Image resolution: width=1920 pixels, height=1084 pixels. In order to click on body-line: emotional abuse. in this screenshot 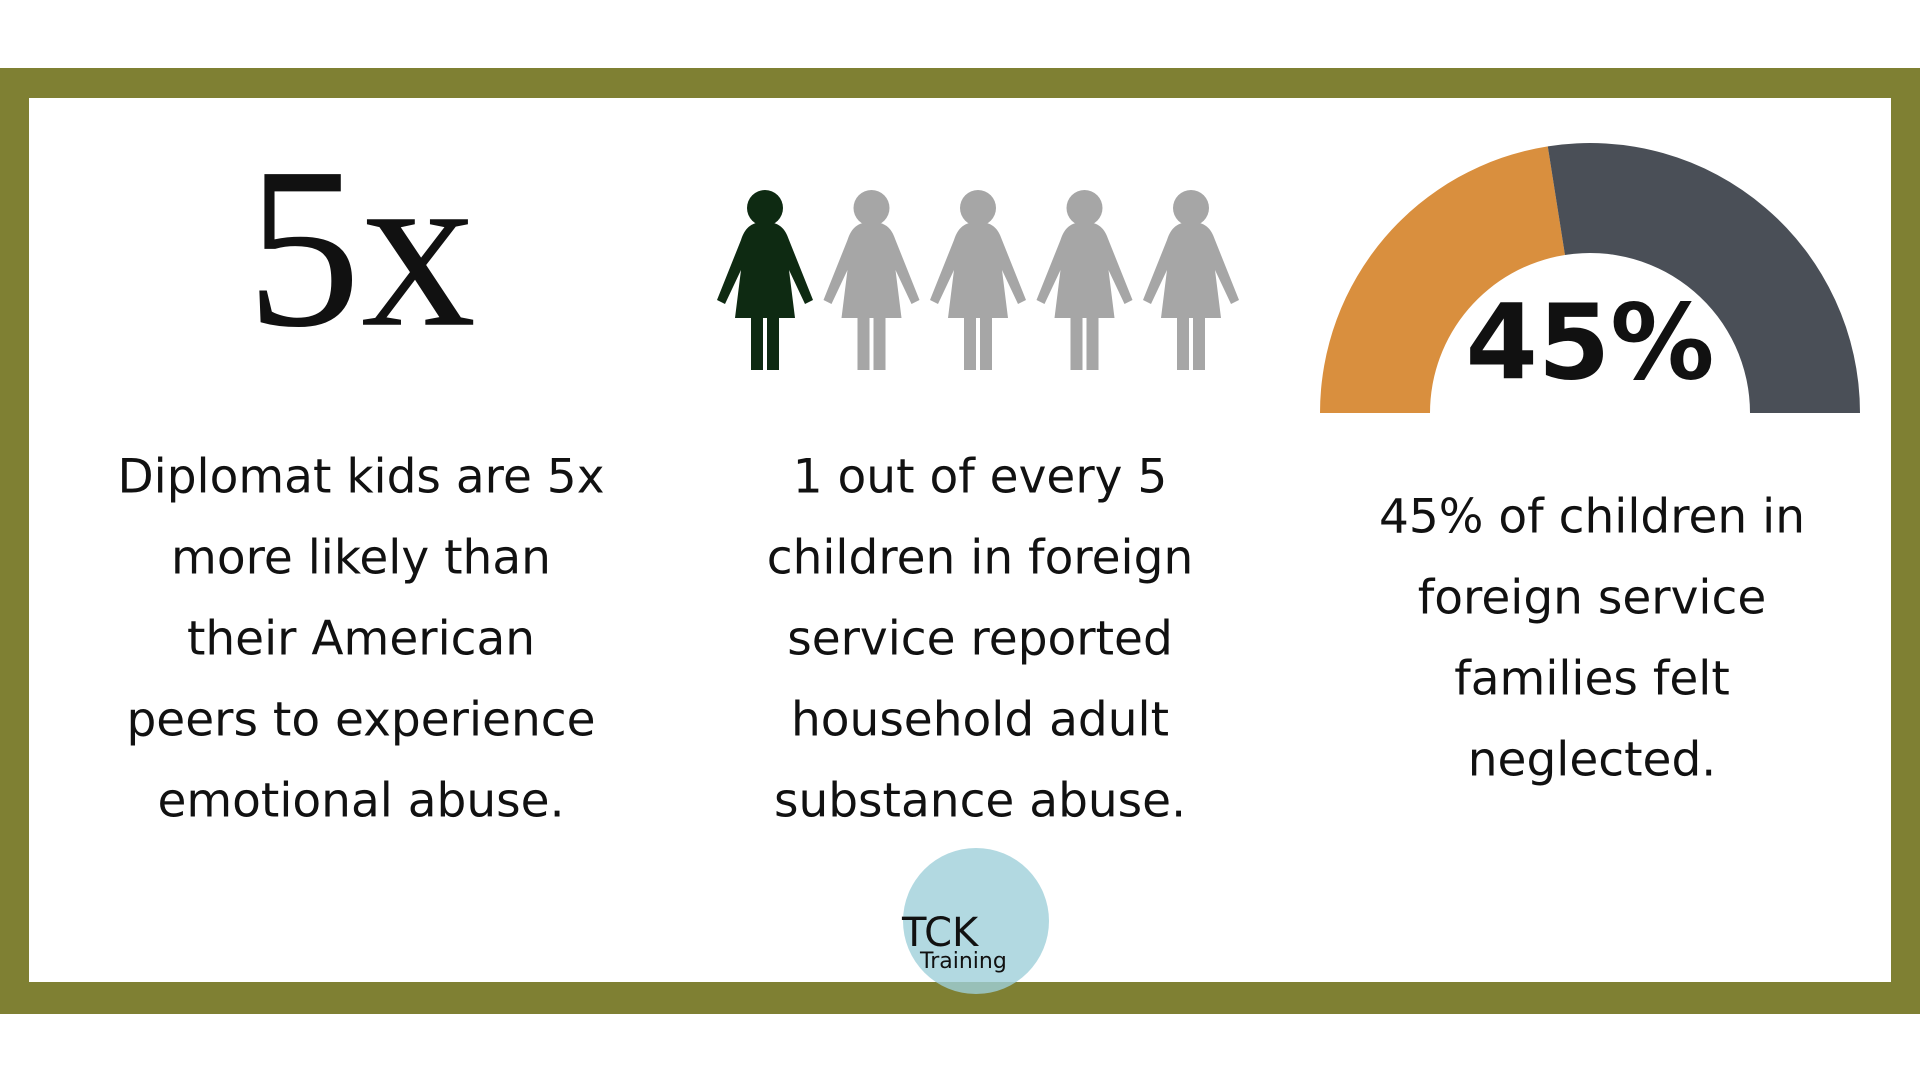, I will do `click(360, 801)`.